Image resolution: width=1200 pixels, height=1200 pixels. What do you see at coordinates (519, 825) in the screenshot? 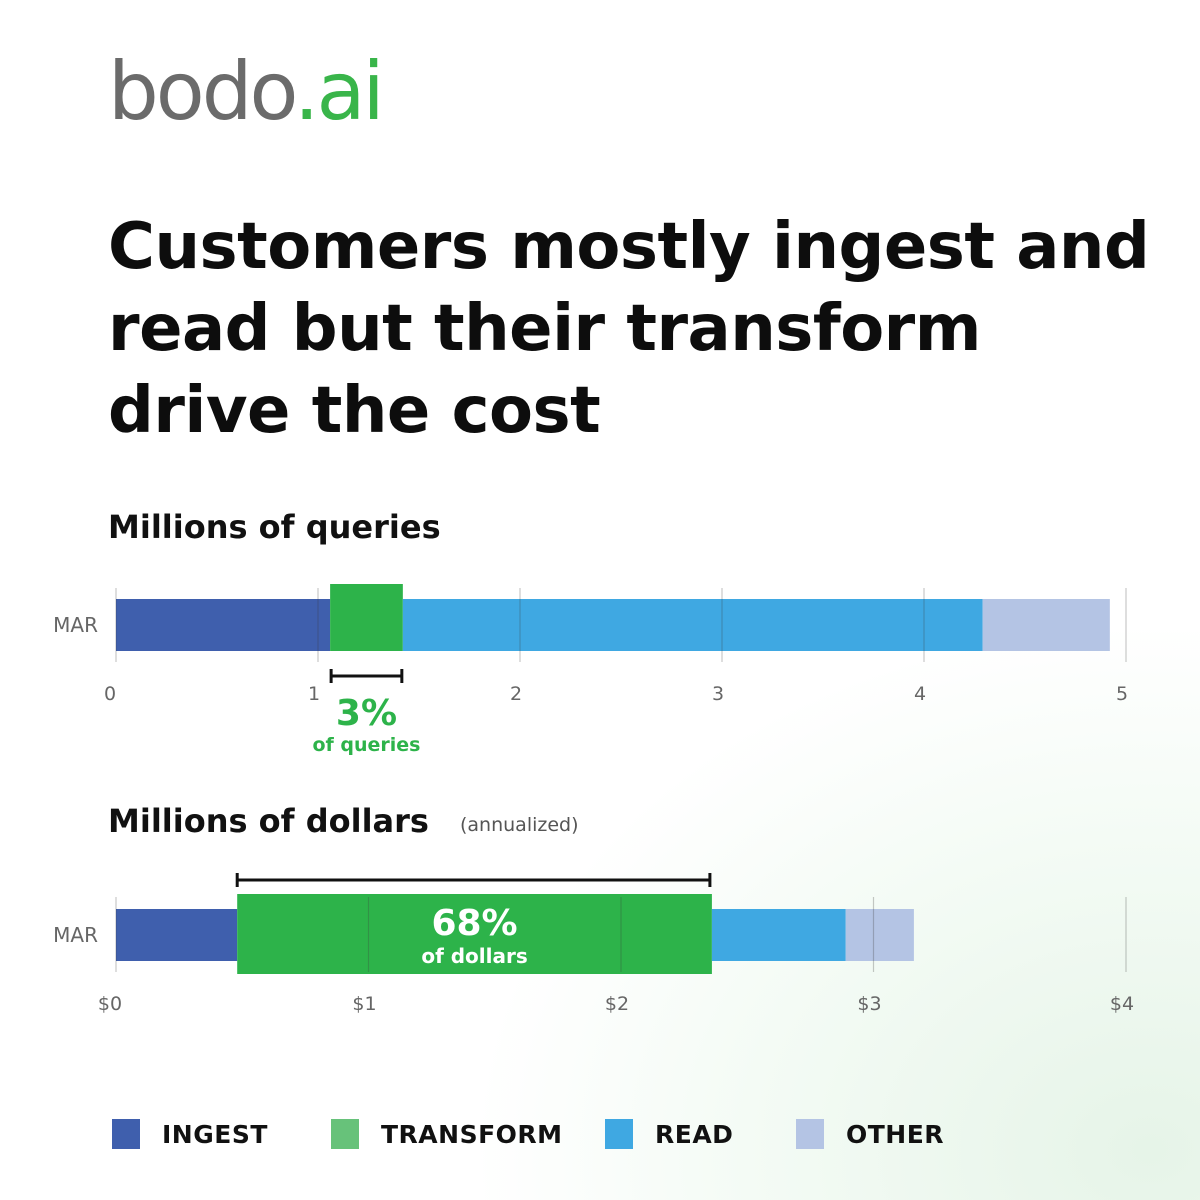
I see `dollars-chart-subtitle: (annualized)` at bounding box center [519, 825].